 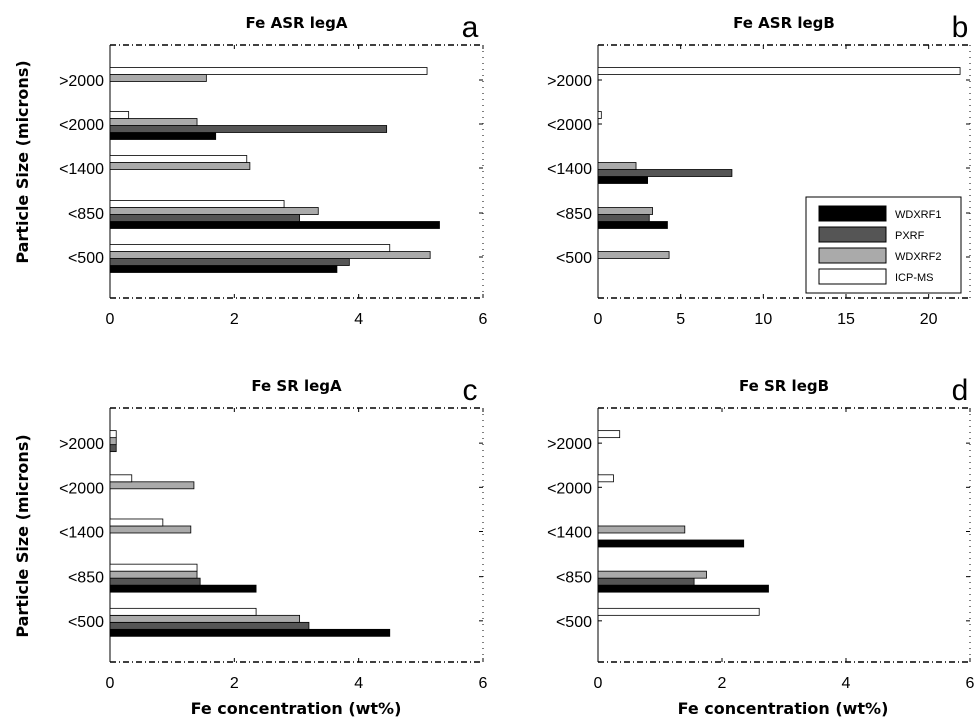 What do you see at coordinates (680, 319) in the screenshot?
I see `x-tick-label: 5` at bounding box center [680, 319].